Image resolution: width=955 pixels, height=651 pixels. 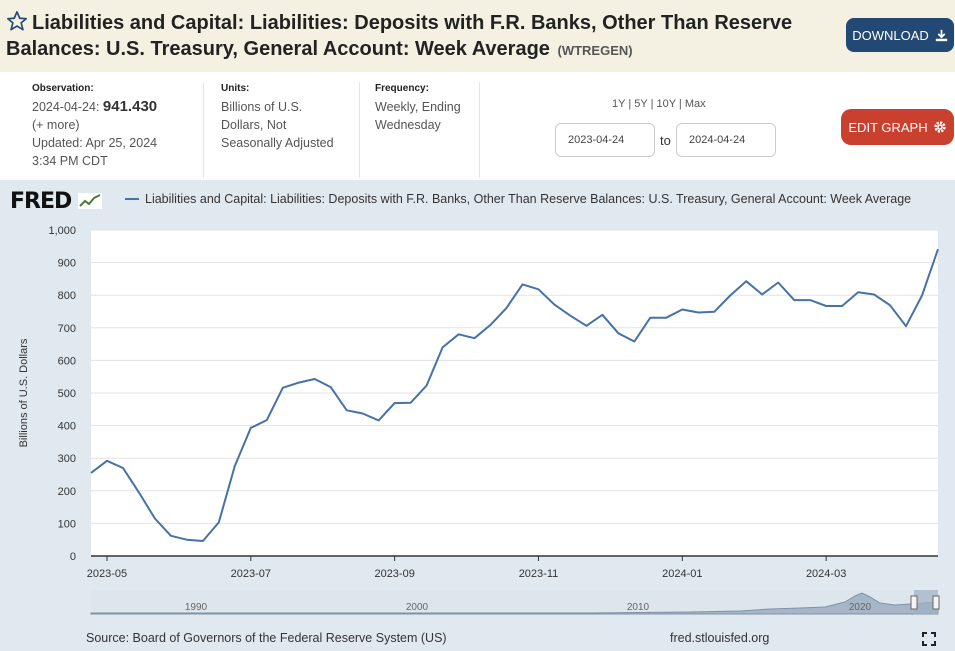 What do you see at coordinates (95, 143) in the screenshot?
I see `updated-text: Updated: Apr 25, 2024` at bounding box center [95, 143].